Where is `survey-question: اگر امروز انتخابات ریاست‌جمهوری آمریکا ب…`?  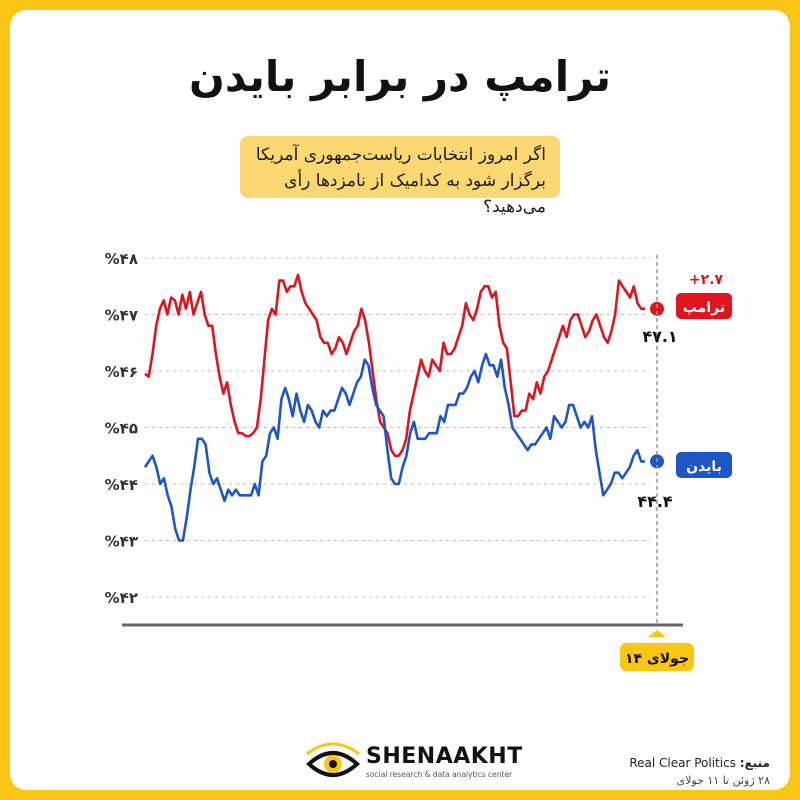 survey-question: اگر امروز انتخابات ریاست‌جمهوری آمریکا ب… is located at coordinates (400, 176).